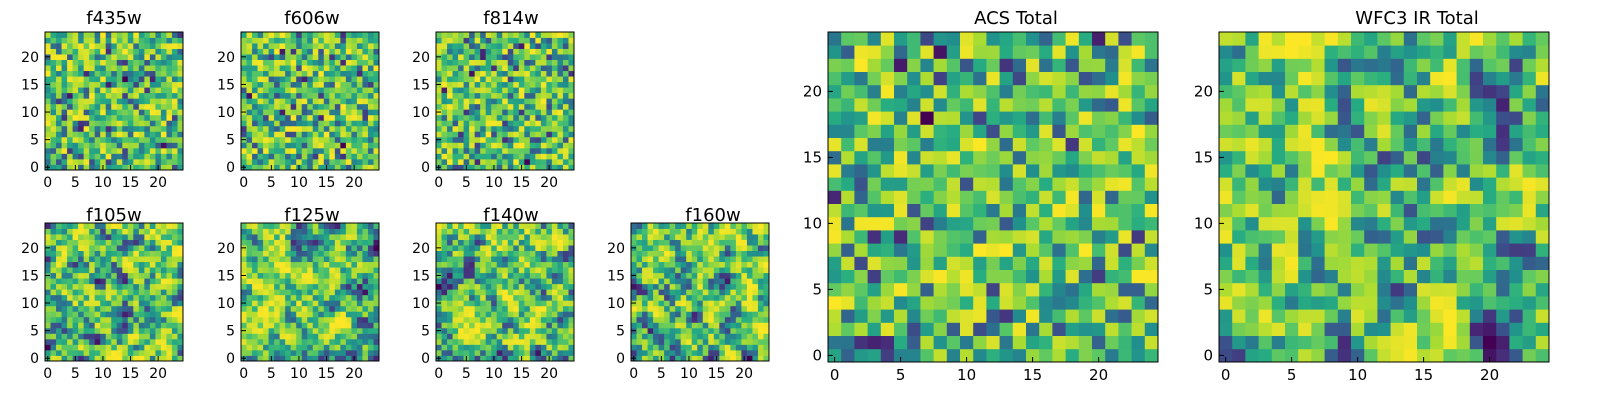 Image resolution: width=1600 pixels, height=400 pixels. What do you see at coordinates (113, 215) in the screenshot?
I see `panel-title: f105w` at bounding box center [113, 215].